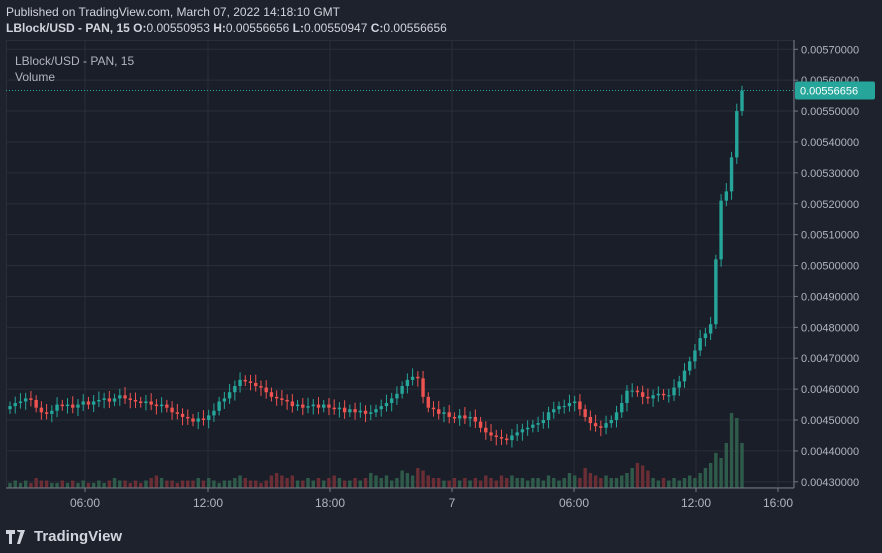 The height and width of the screenshot is (553, 882). I want to click on y-tick-label: 0.00480000, so click(830, 328).